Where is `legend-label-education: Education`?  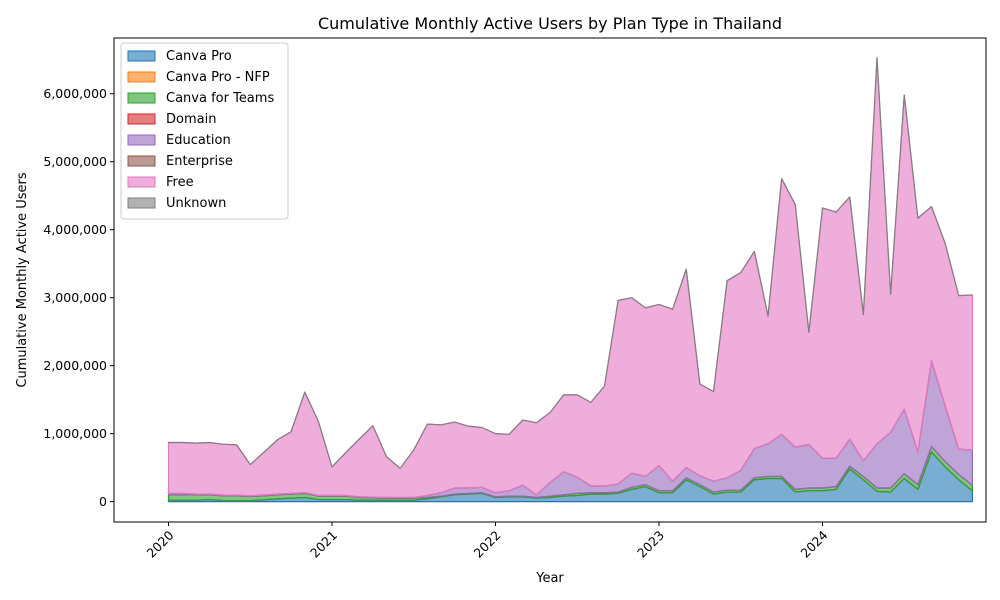 legend-label-education: Education is located at coordinates (198, 140).